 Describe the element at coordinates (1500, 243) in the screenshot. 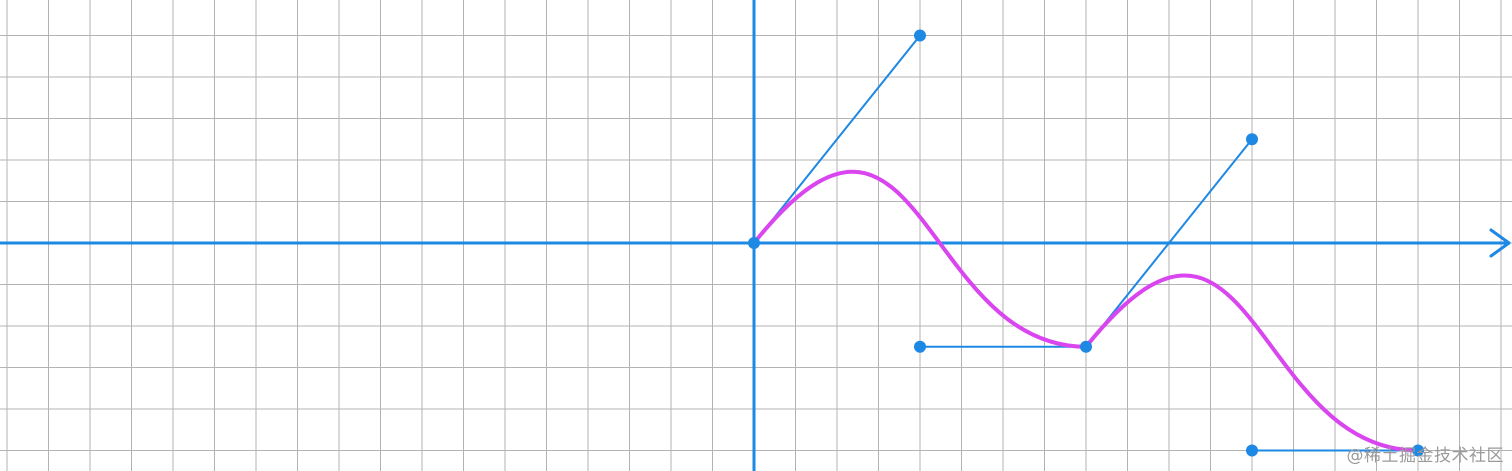

I see `x-axis-arrow` at that location.